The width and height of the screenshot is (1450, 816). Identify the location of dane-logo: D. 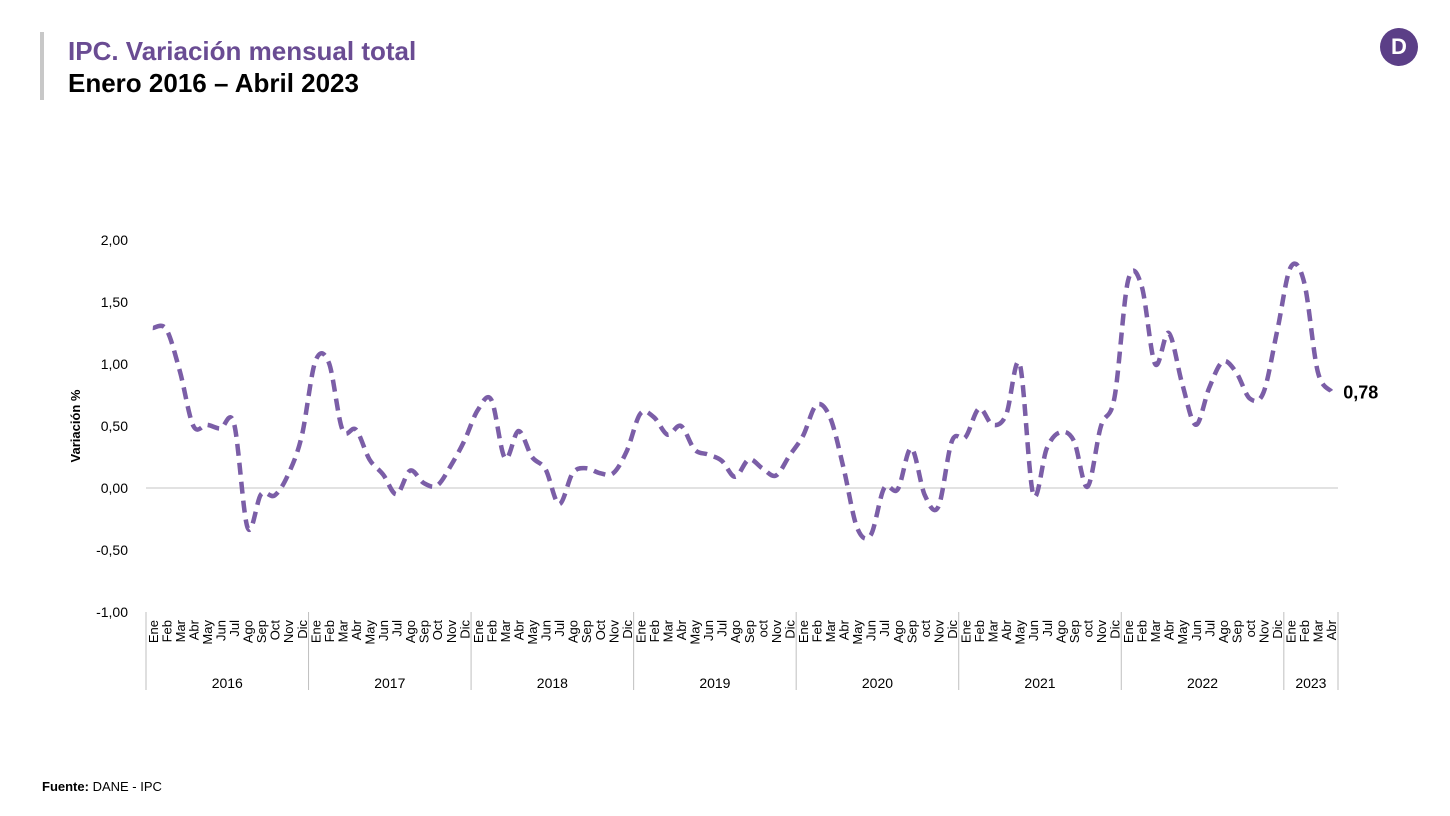
(1399, 47).